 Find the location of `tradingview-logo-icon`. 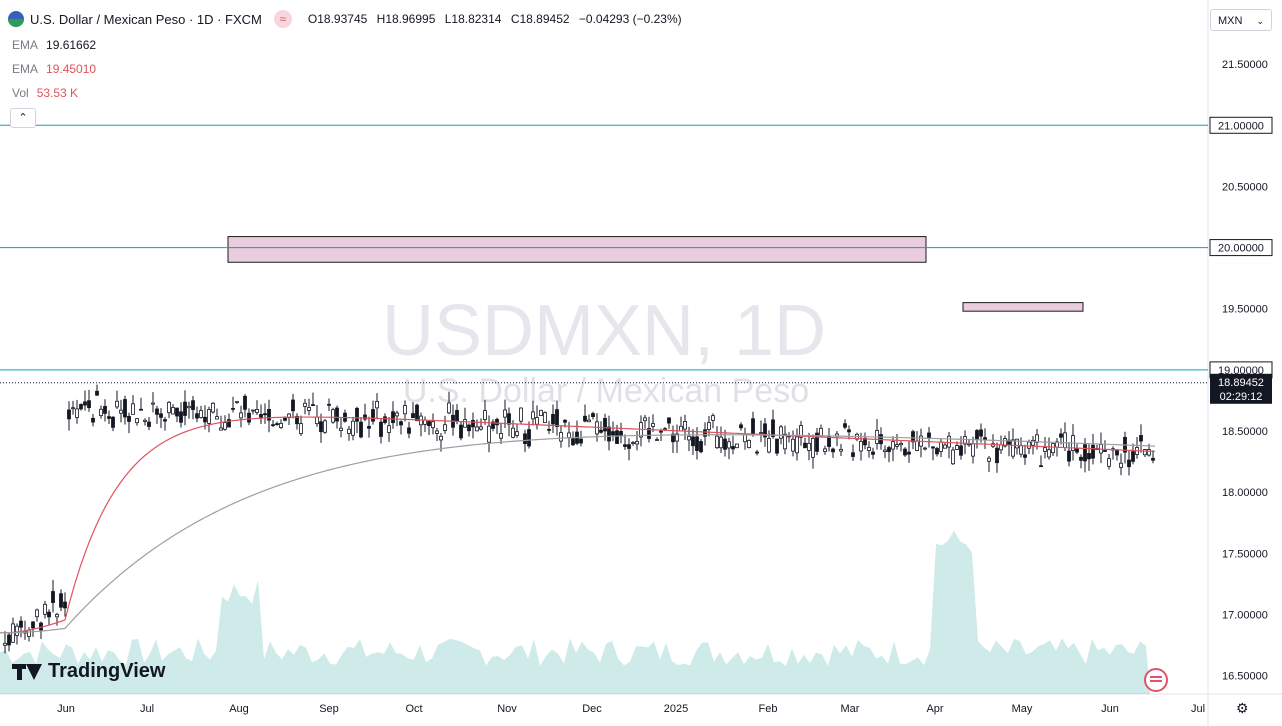

tradingview-logo-icon is located at coordinates (27, 672).